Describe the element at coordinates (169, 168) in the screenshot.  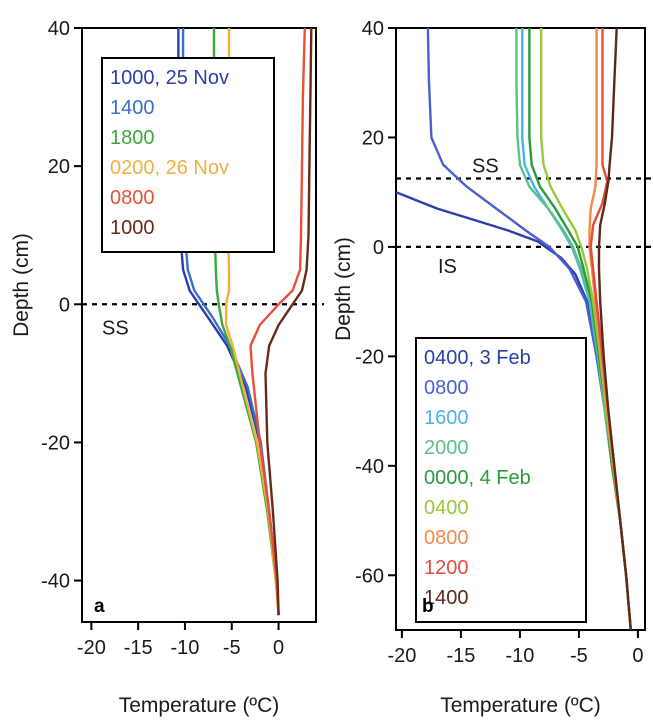
I see `legend-entry: 0200, 26 Nov` at that location.